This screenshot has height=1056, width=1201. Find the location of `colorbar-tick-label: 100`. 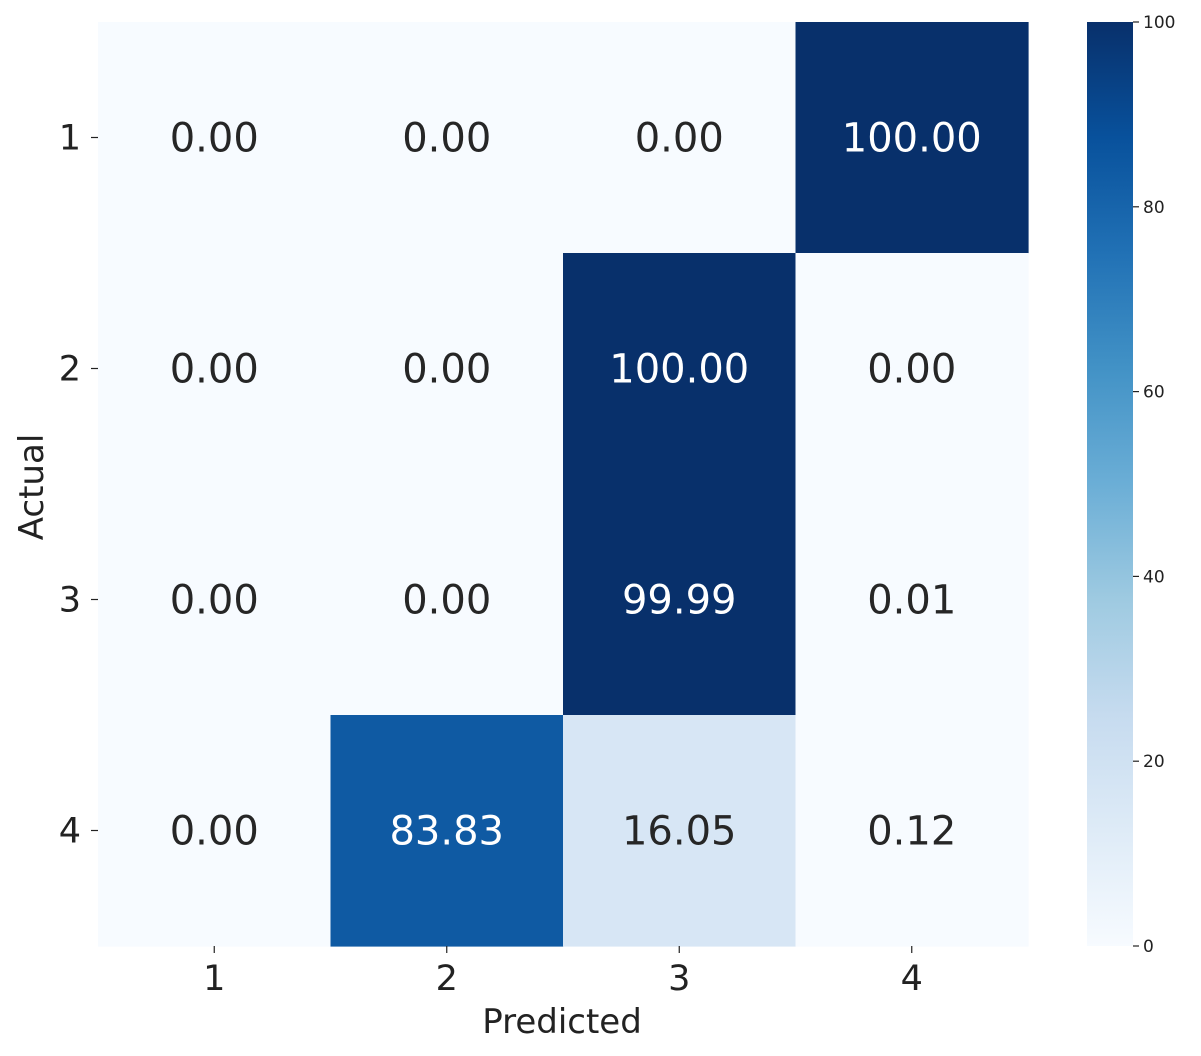

colorbar-tick-label: 100 is located at coordinates (1159, 23).